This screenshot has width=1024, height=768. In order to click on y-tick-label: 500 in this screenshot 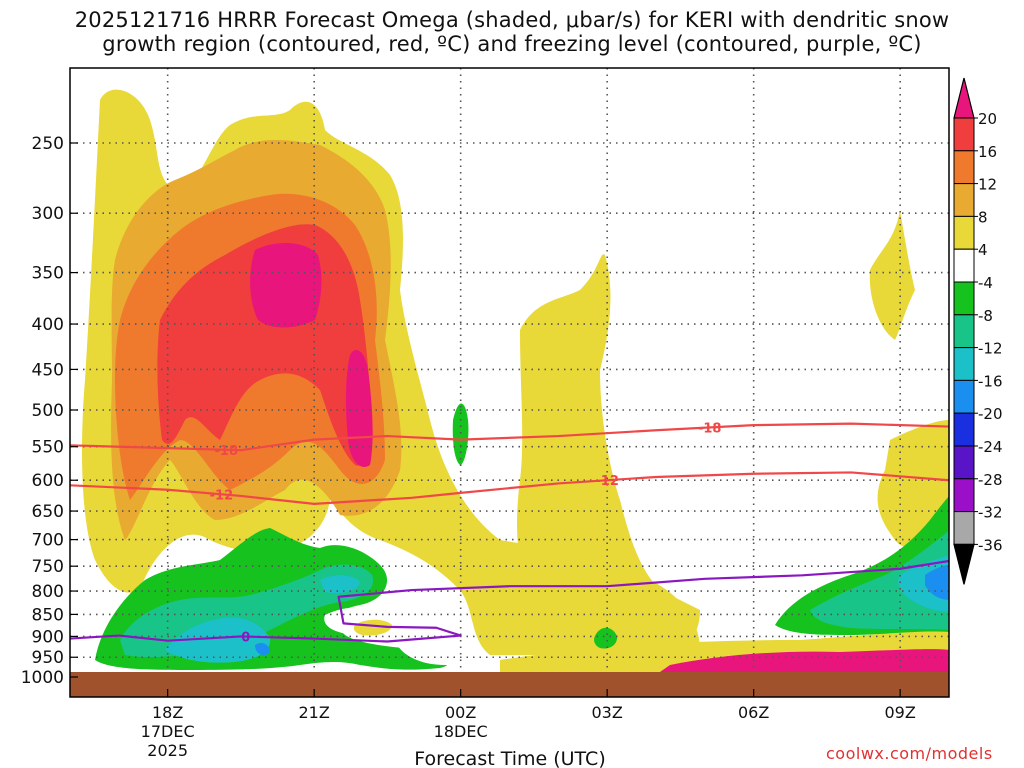, I will do `click(48, 411)`.